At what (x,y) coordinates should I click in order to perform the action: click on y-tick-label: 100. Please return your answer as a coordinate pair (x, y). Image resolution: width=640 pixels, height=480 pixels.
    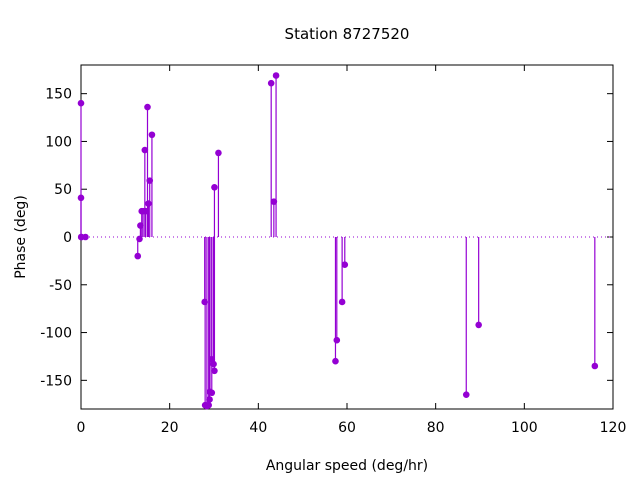
    Looking at the image, I should click on (58, 142).